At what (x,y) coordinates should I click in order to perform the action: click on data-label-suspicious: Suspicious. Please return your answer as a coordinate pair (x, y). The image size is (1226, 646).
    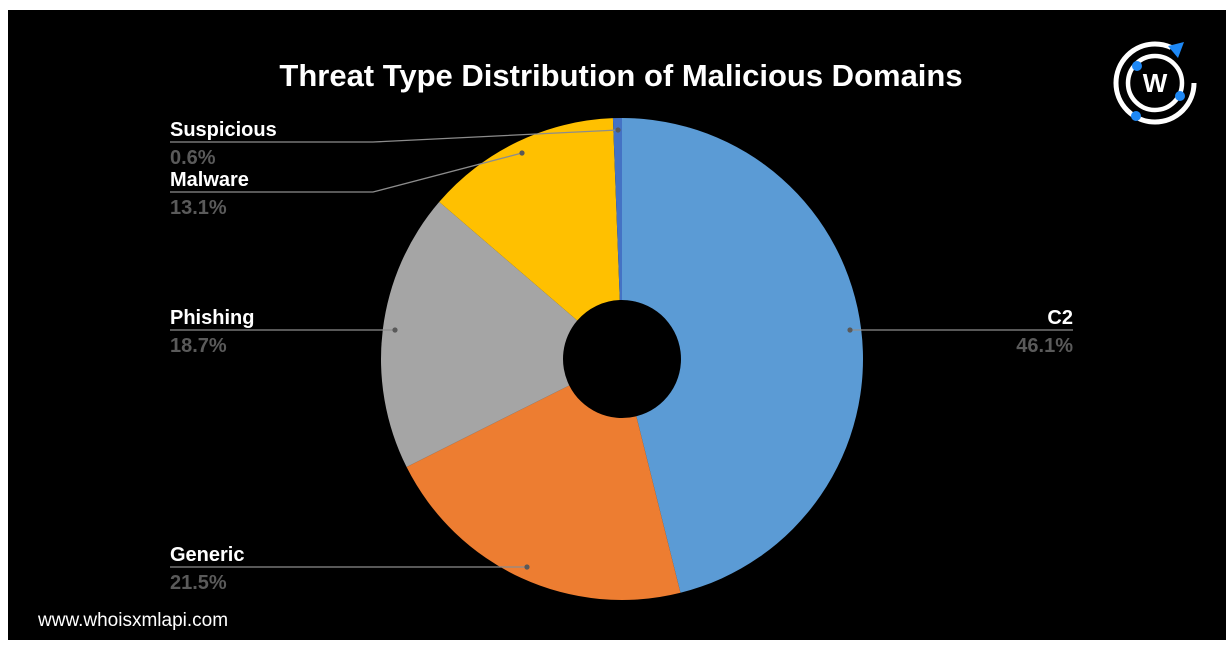
    Looking at the image, I should click on (223, 130).